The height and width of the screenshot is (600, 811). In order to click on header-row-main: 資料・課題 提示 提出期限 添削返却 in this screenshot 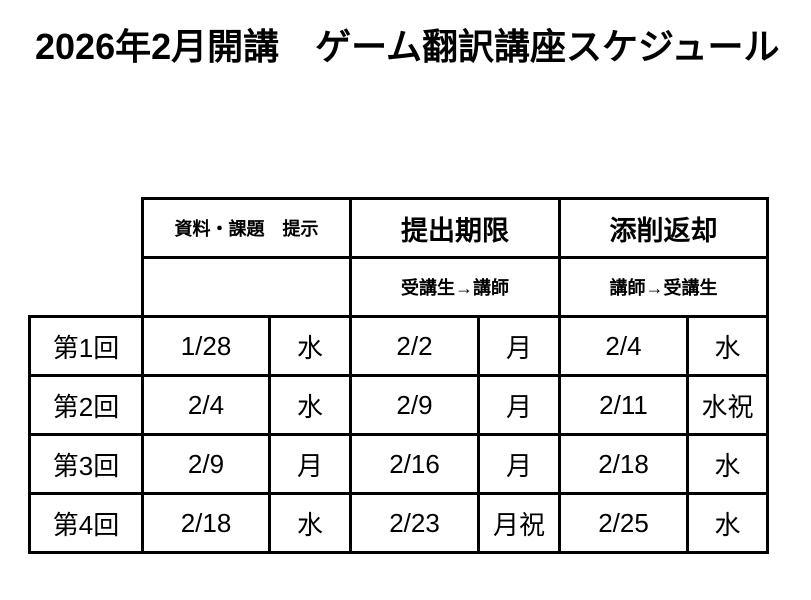, I will do `click(399, 228)`.